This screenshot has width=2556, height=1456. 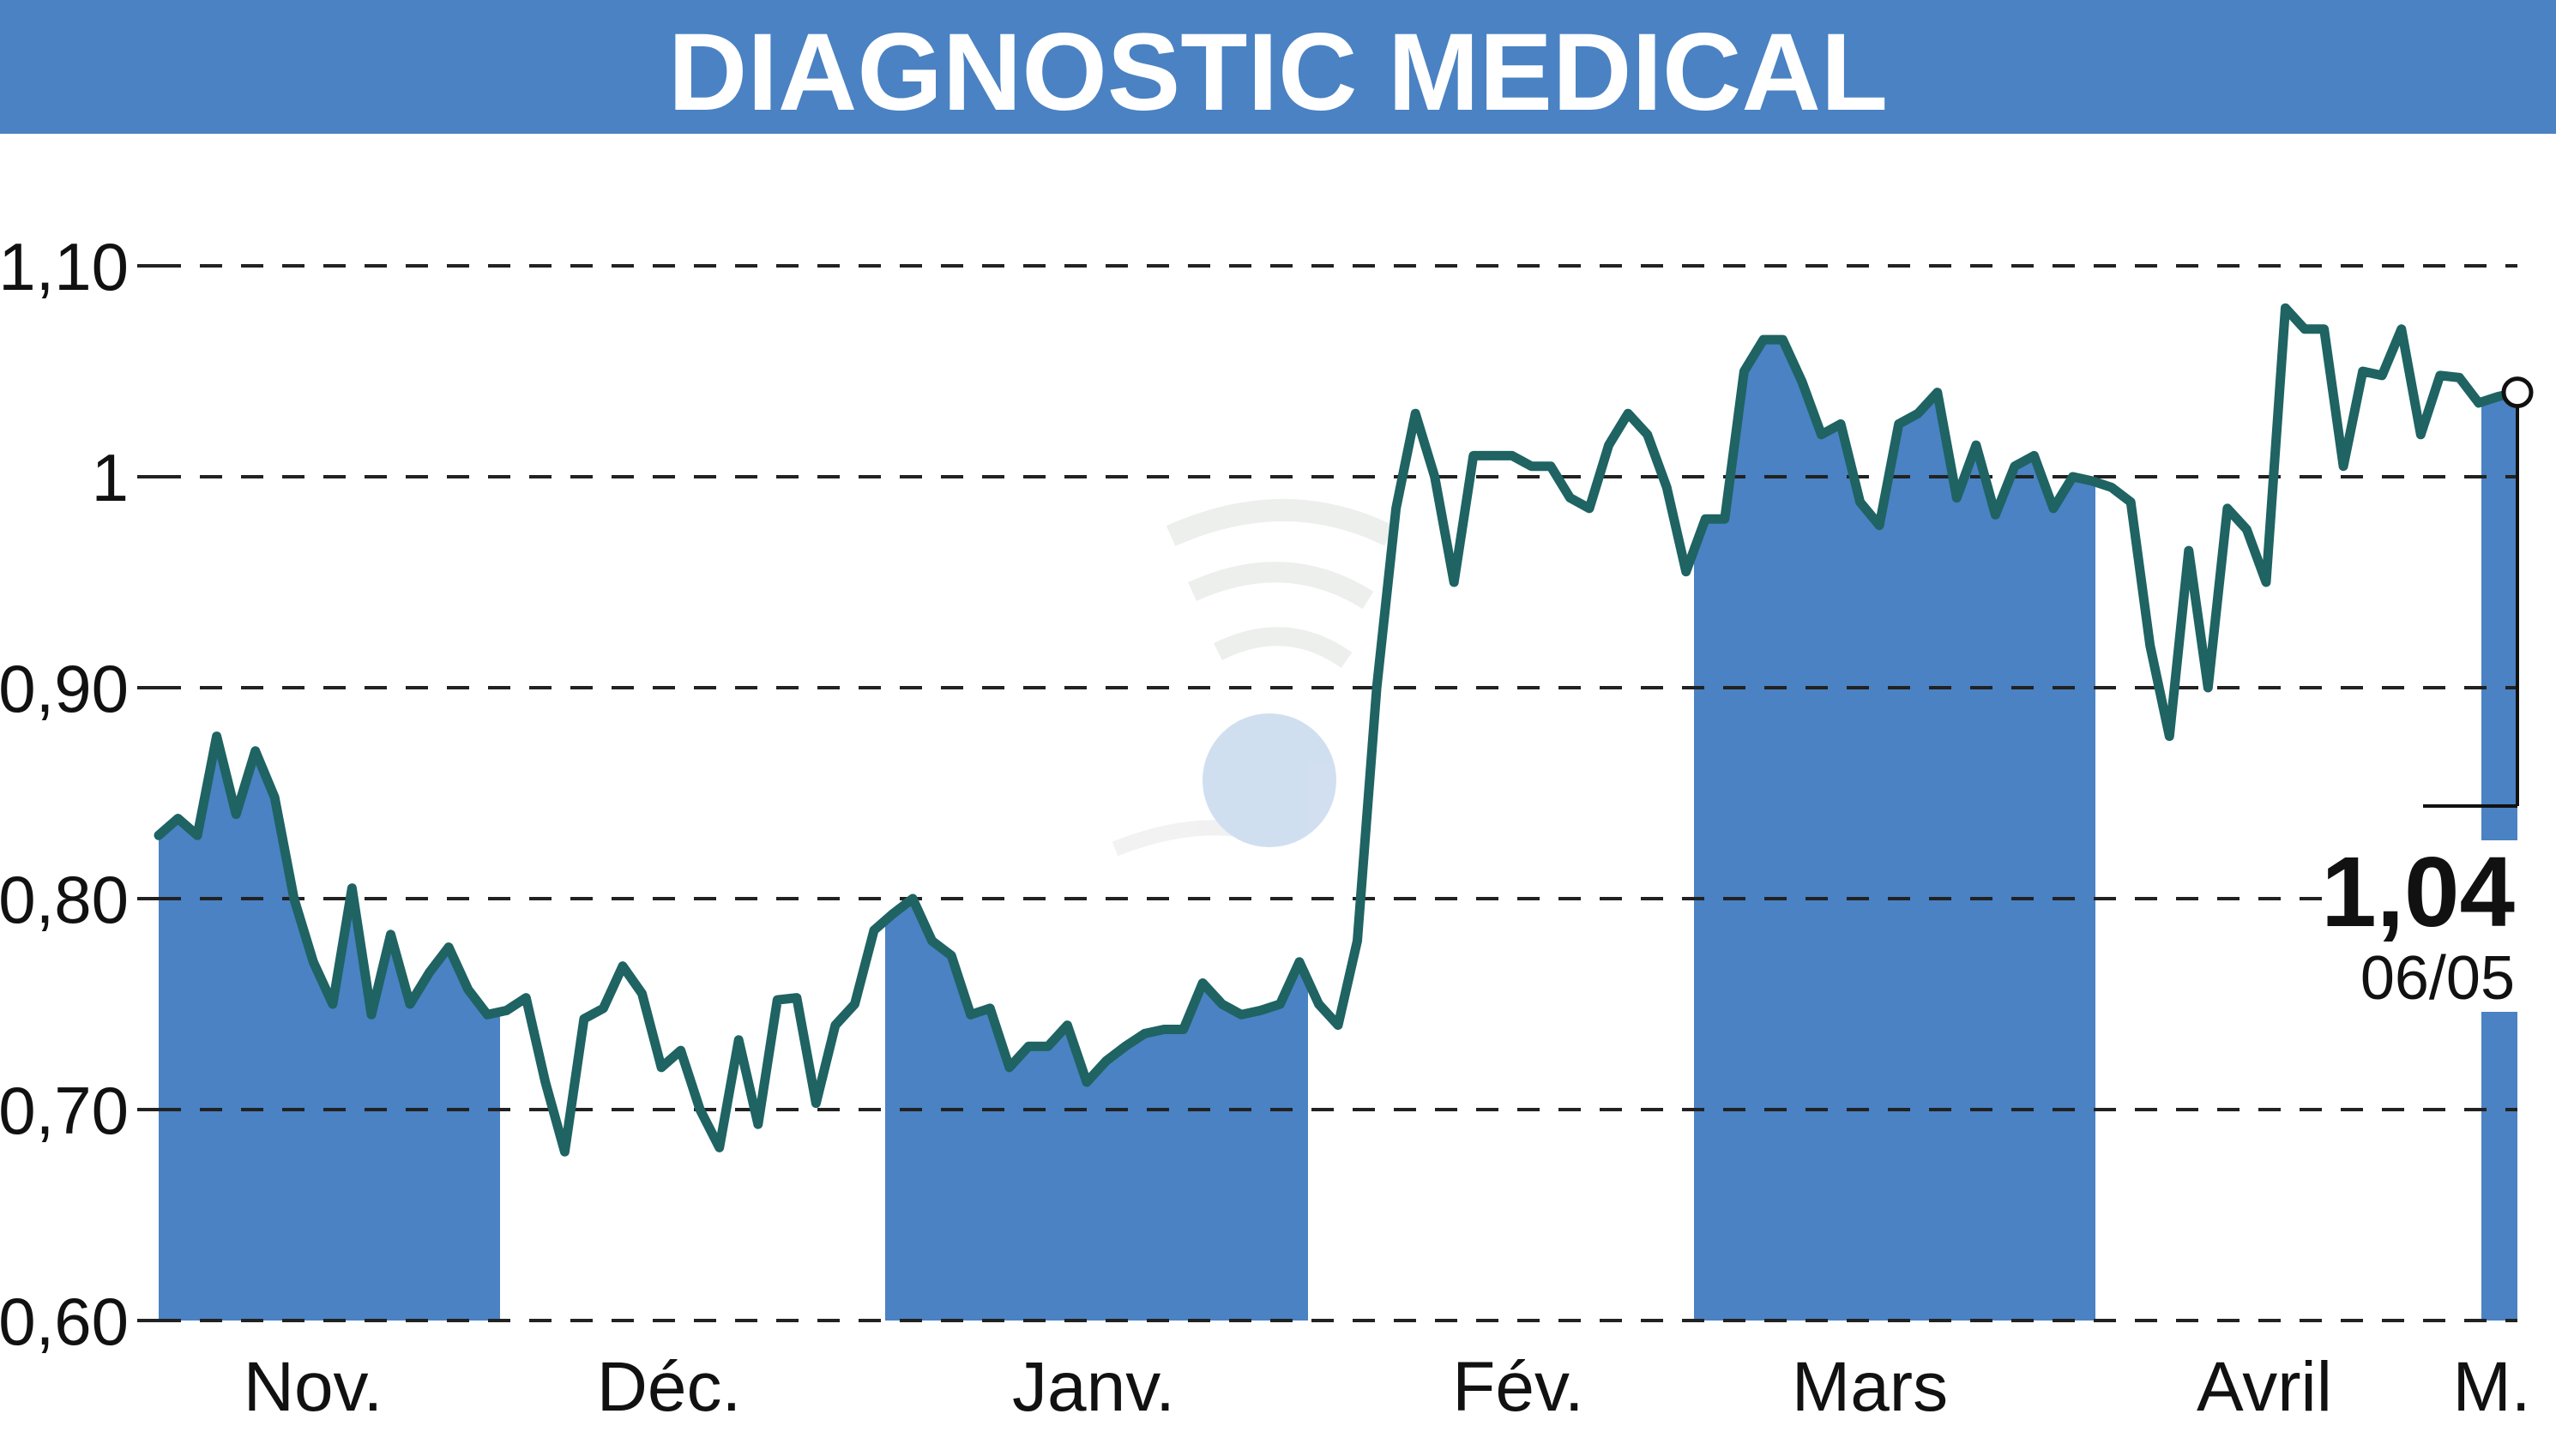 I want to click on y-axis-ticks: 0,60 0,70 0,80 0,90 1 1,10, so click(x=64, y=794).